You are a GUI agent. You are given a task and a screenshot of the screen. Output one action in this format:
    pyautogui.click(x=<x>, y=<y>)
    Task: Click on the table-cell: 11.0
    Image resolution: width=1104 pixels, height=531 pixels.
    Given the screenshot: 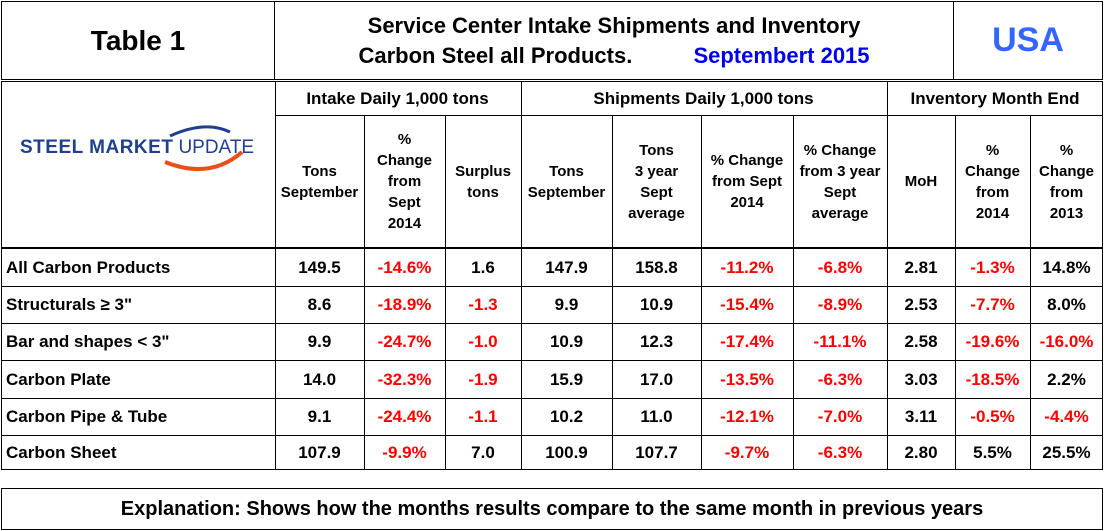 What is the action you would take?
    pyautogui.click(x=656, y=416)
    